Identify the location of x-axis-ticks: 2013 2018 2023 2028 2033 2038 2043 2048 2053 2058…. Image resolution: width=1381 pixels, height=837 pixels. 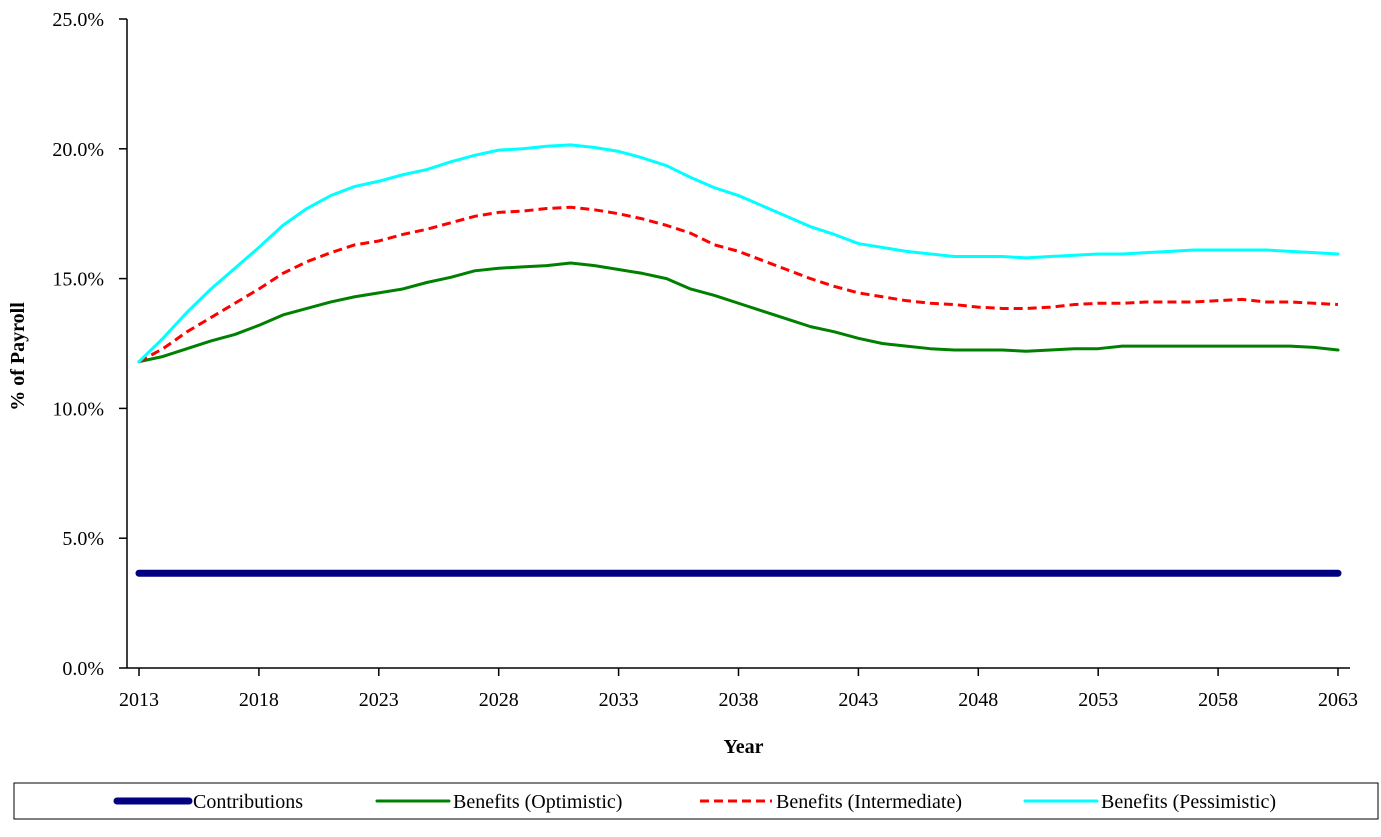
(738, 689).